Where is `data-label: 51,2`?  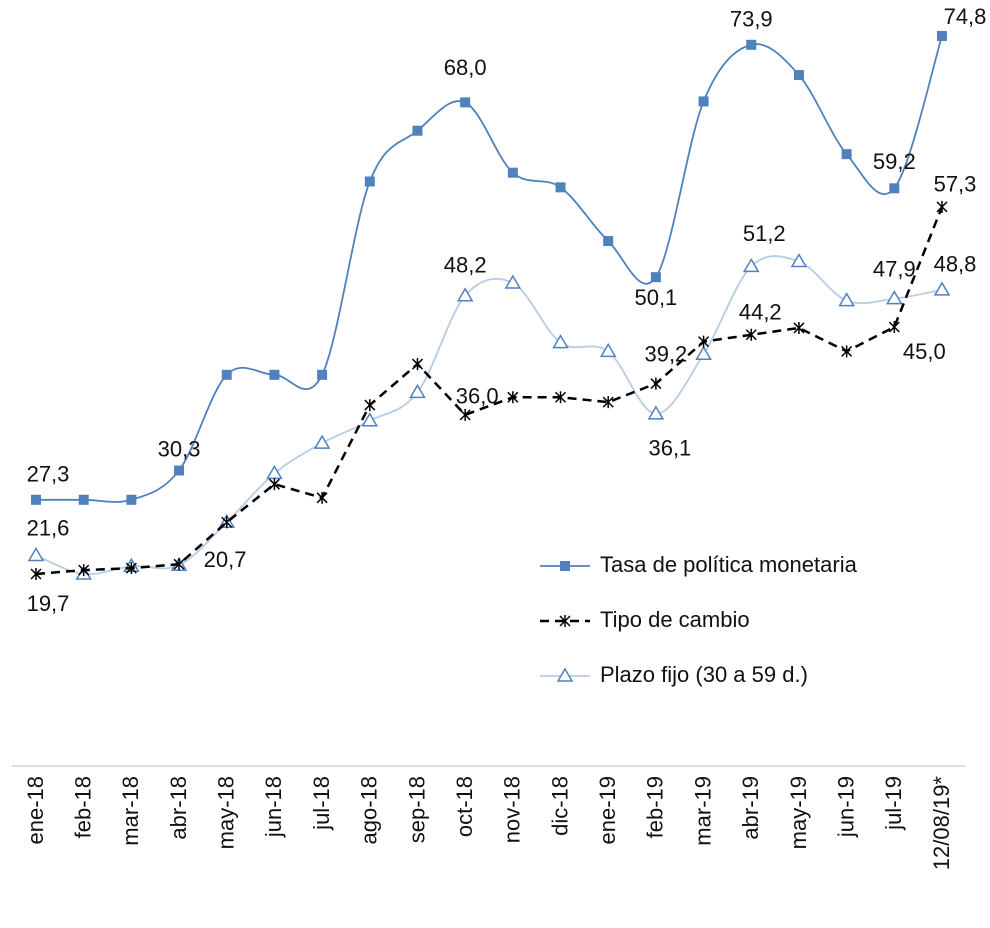 data-label: 51,2 is located at coordinates (764, 233).